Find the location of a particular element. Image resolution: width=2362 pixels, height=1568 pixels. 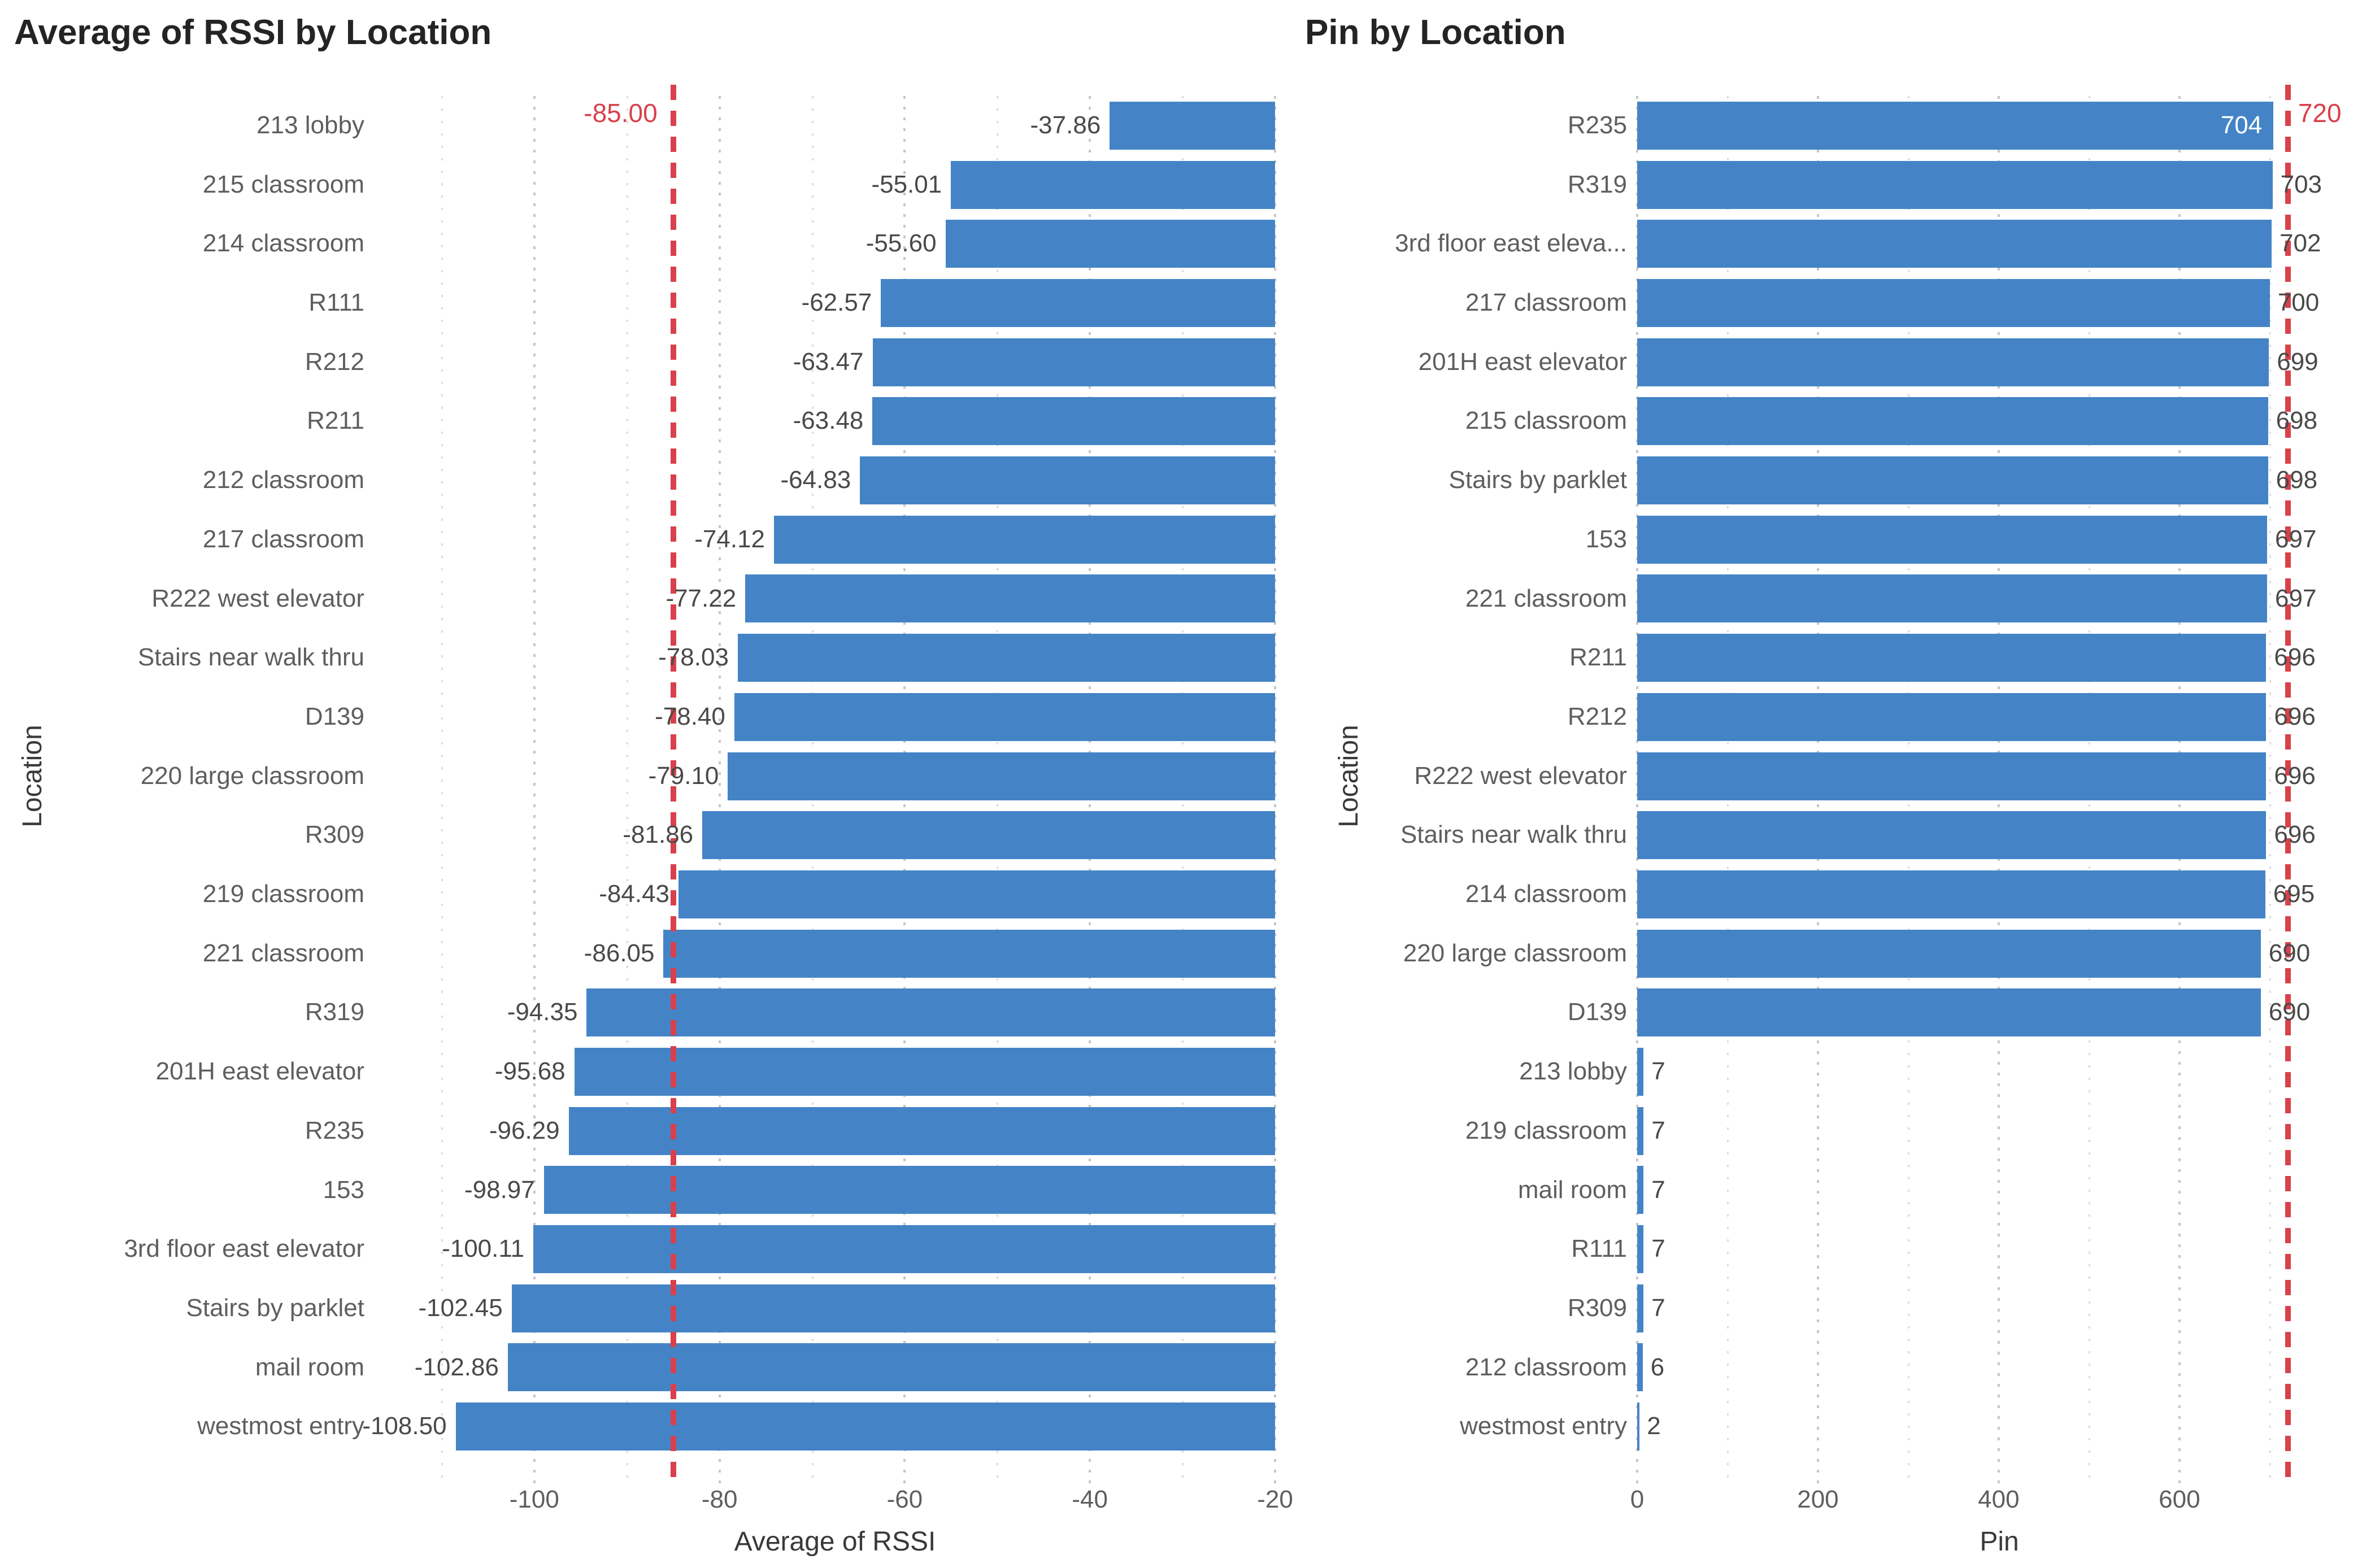

reference-line is located at coordinates (673, 784).